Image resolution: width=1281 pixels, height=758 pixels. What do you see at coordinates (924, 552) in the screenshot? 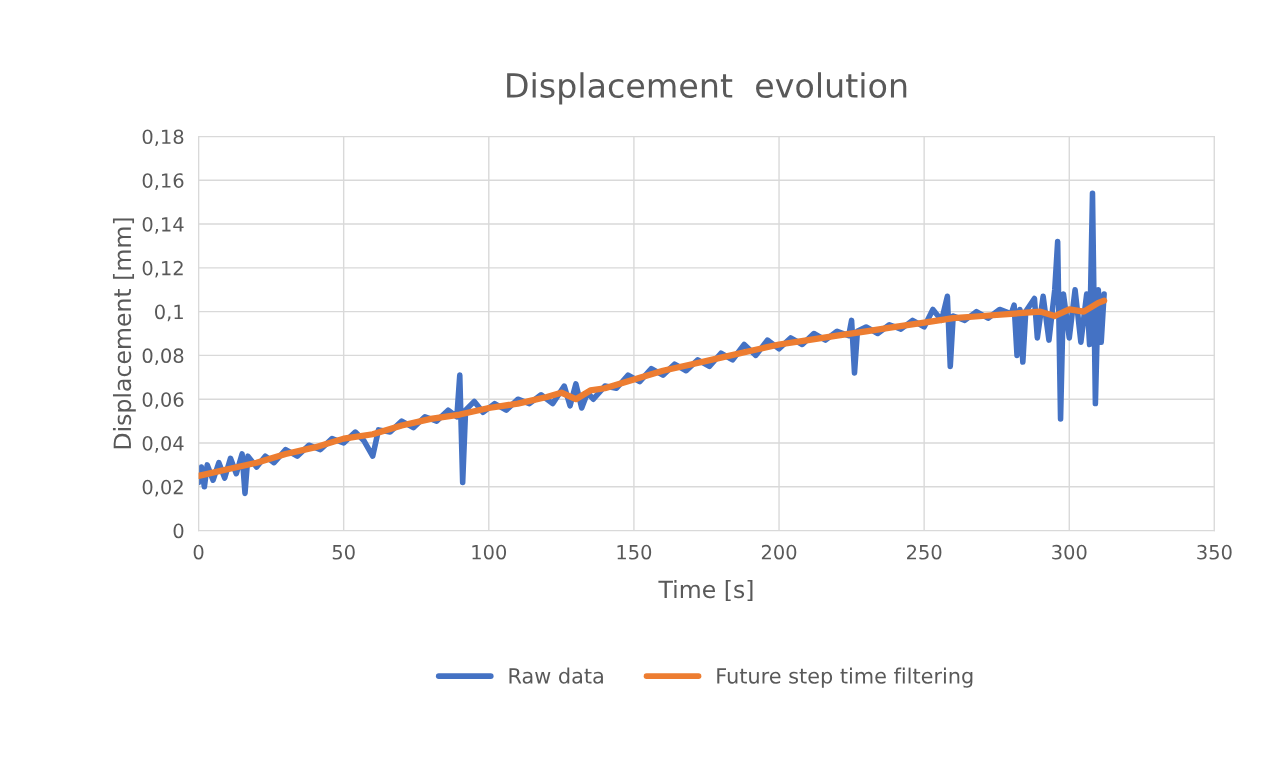
I see `x-tick-label: 250` at bounding box center [924, 552].